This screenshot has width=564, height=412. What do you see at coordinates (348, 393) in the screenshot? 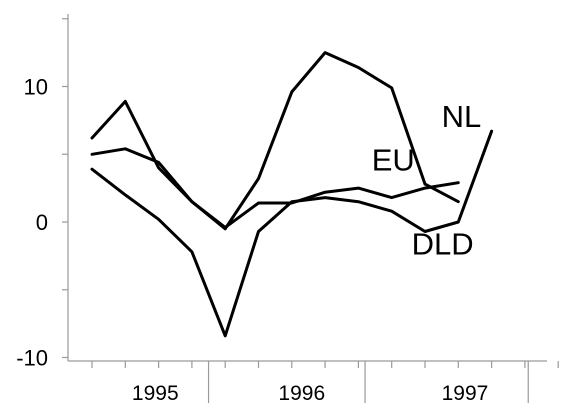
I see `x-tick-labels: 19951996199798` at bounding box center [348, 393].